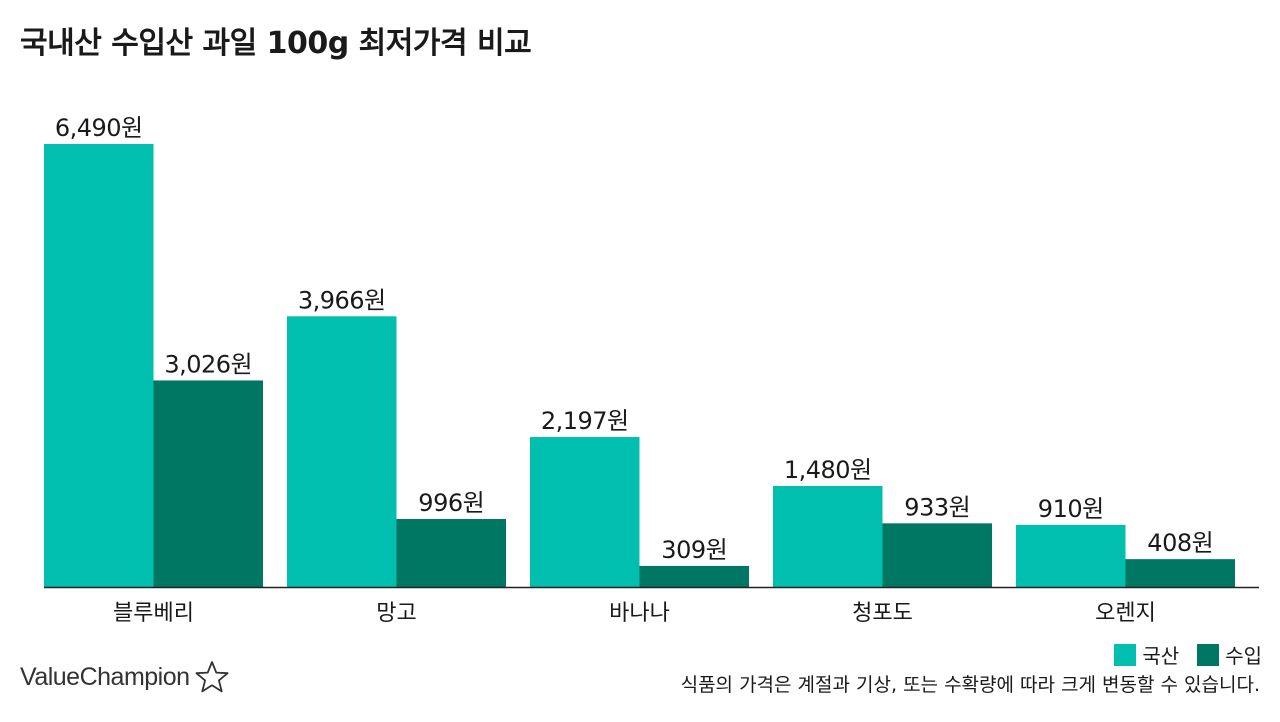  Describe the element at coordinates (105, 676) in the screenshot. I see `brand-name: ValueChampion` at that location.